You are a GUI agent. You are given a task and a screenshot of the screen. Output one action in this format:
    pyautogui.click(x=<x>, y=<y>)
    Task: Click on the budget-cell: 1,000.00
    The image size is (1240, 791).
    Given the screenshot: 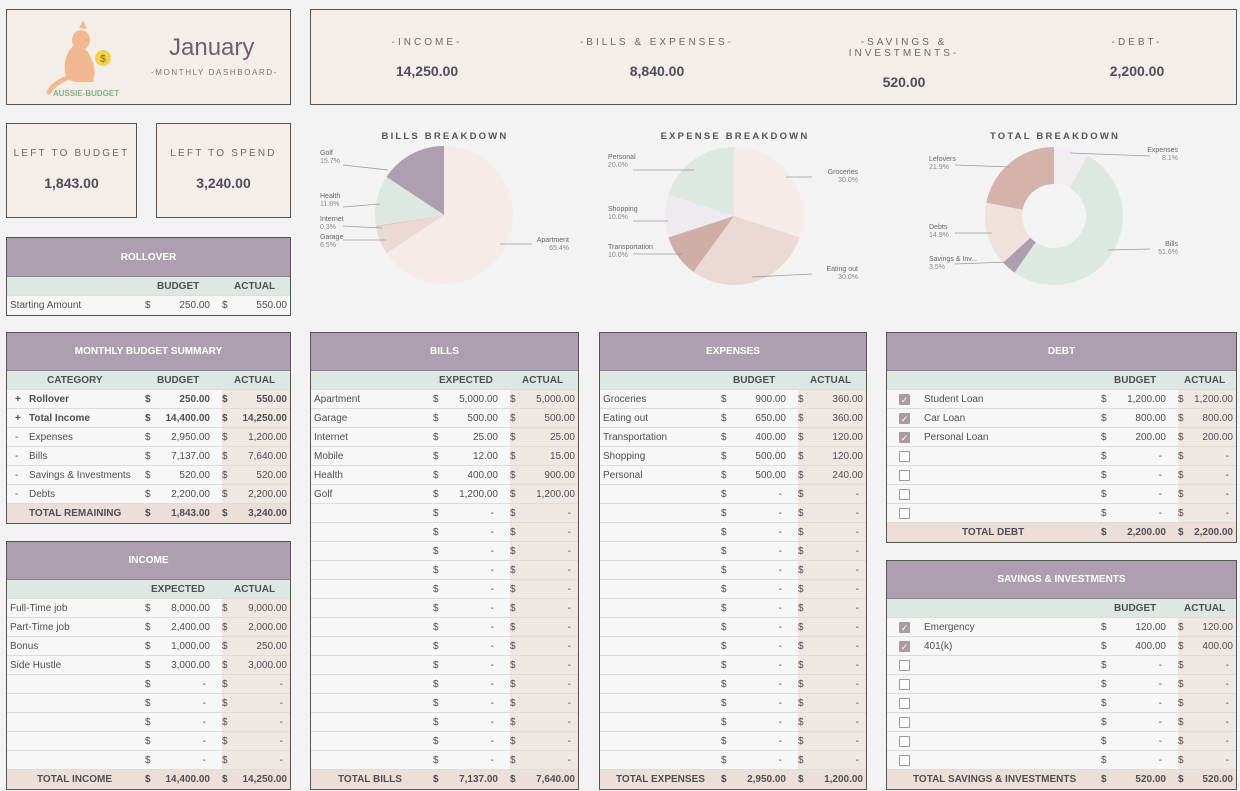 What is the action you would take?
    pyautogui.click(x=190, y=646)
    